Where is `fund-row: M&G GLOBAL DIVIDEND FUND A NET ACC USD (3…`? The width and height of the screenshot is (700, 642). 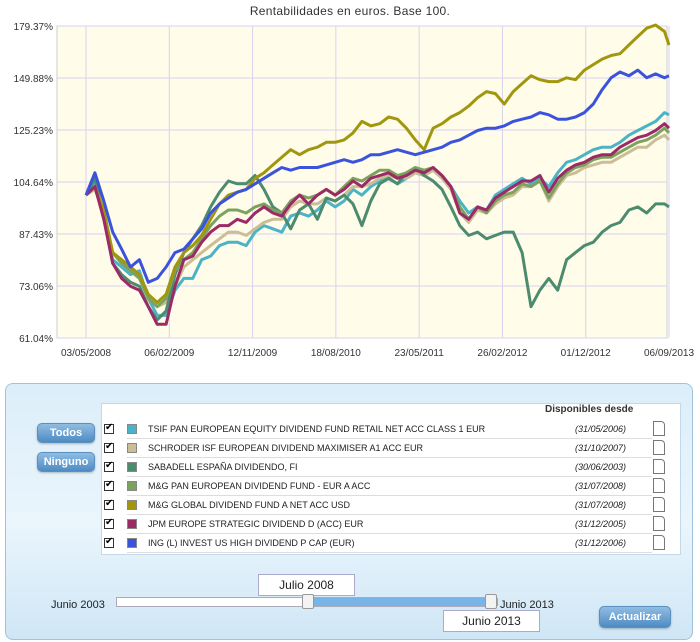 fund-row: M&G GLOBAL DIVIDEND FUND A NET ACC USD (3… is located at coordinates (383, 506).